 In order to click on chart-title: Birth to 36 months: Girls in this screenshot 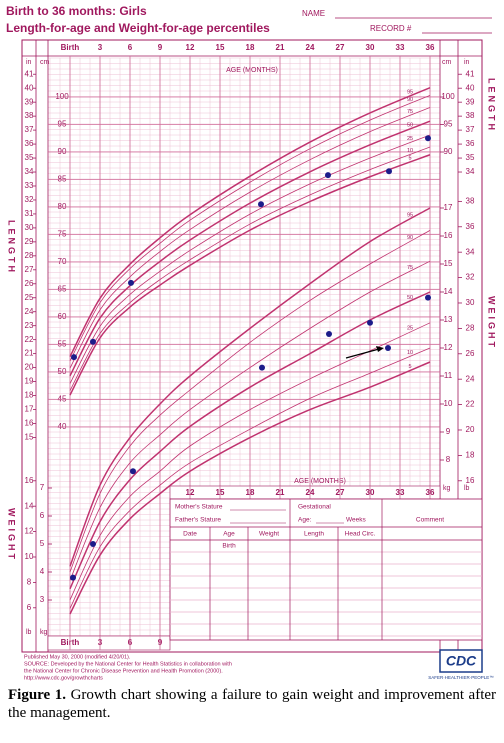, I will do `click(76, 11)`.